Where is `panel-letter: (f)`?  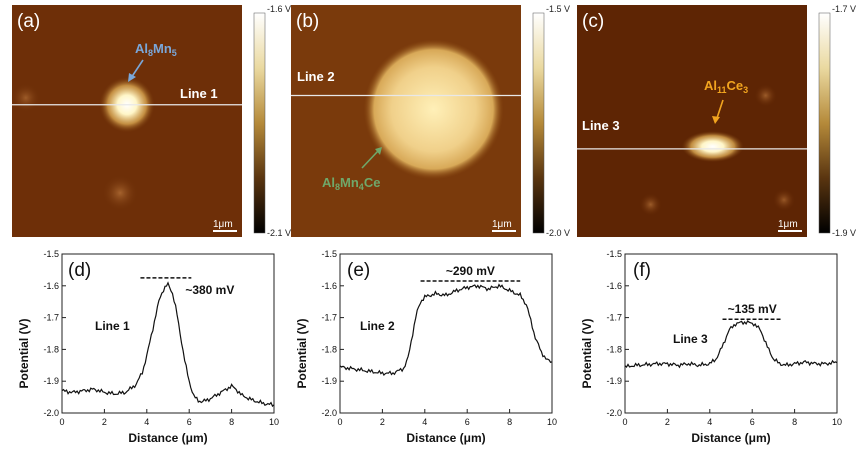
panel-letter: (f) is located at coordinates (642, 270).